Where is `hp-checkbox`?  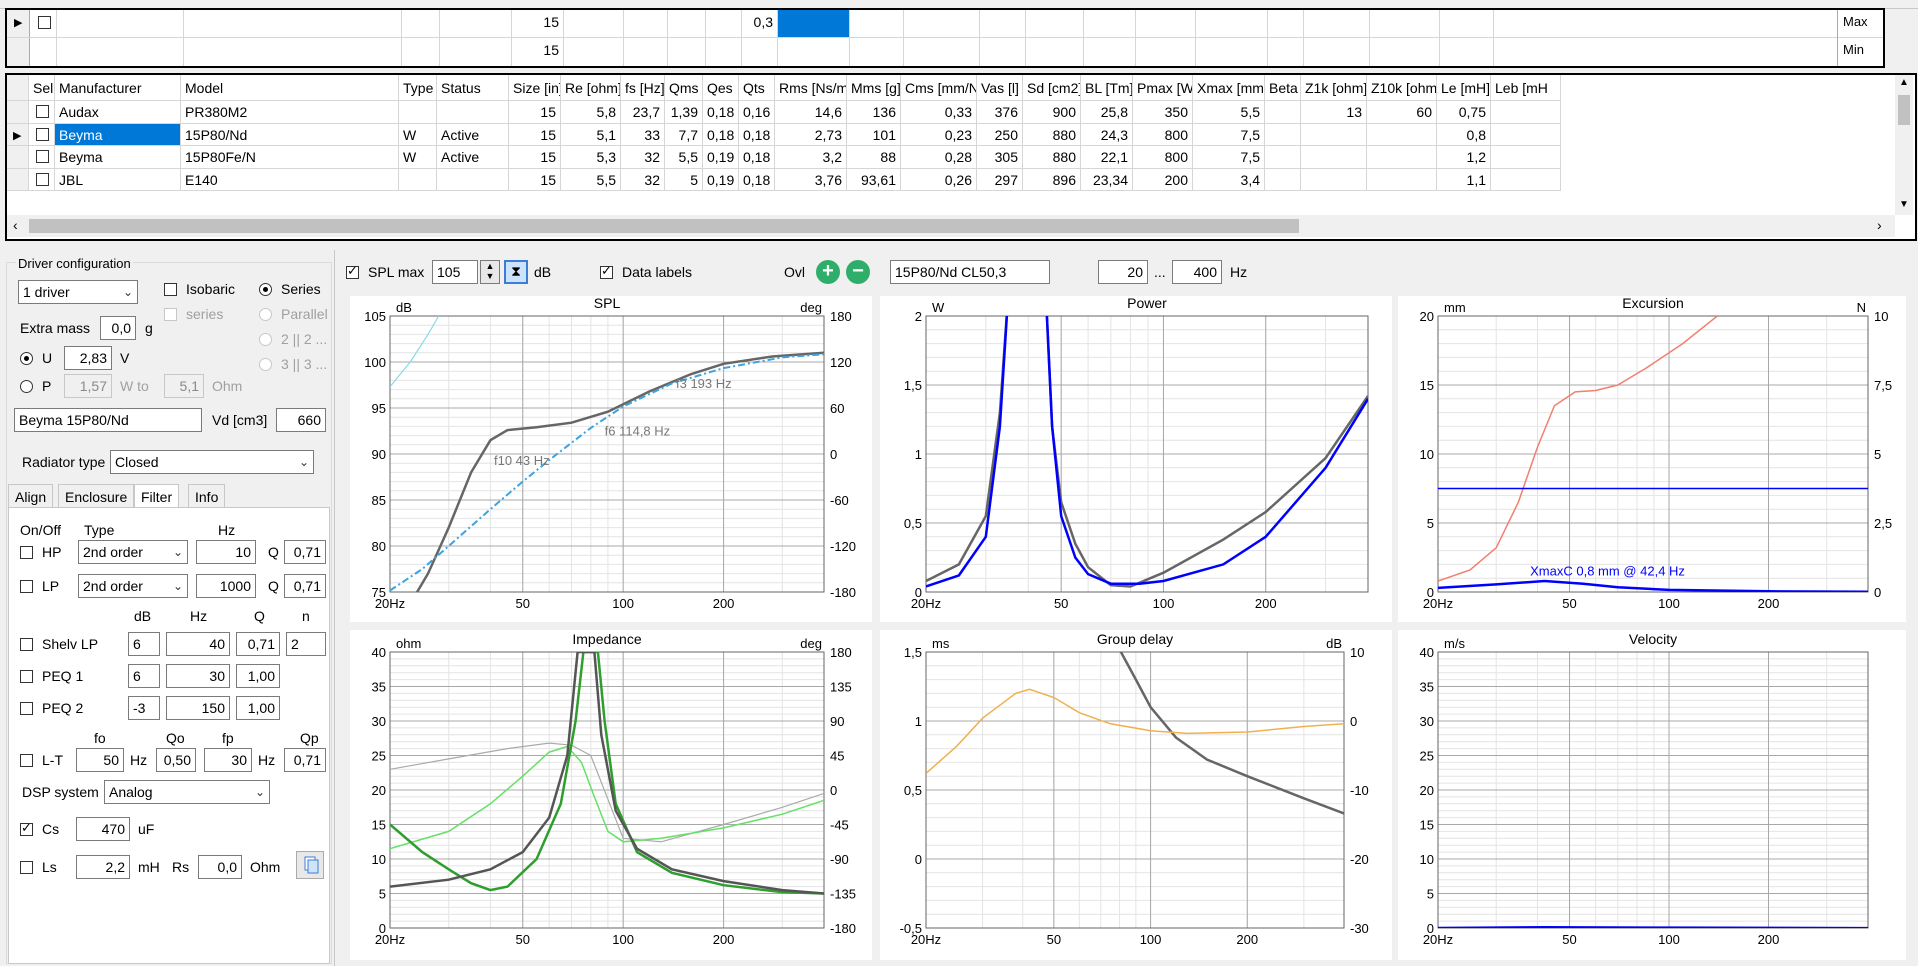
hp-checkbox is located at coordinates (26, 552).